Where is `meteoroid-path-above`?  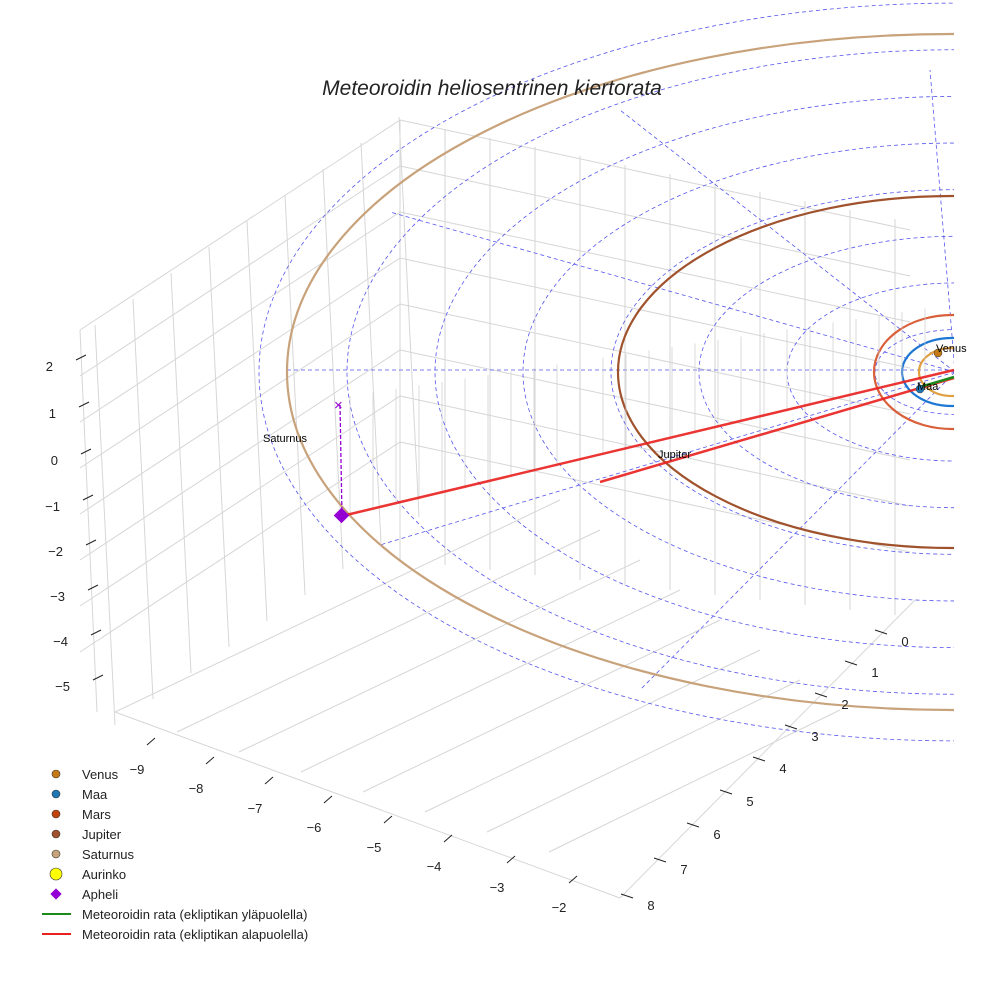 meteoroid-path-above is located at coordinates (937, 382).